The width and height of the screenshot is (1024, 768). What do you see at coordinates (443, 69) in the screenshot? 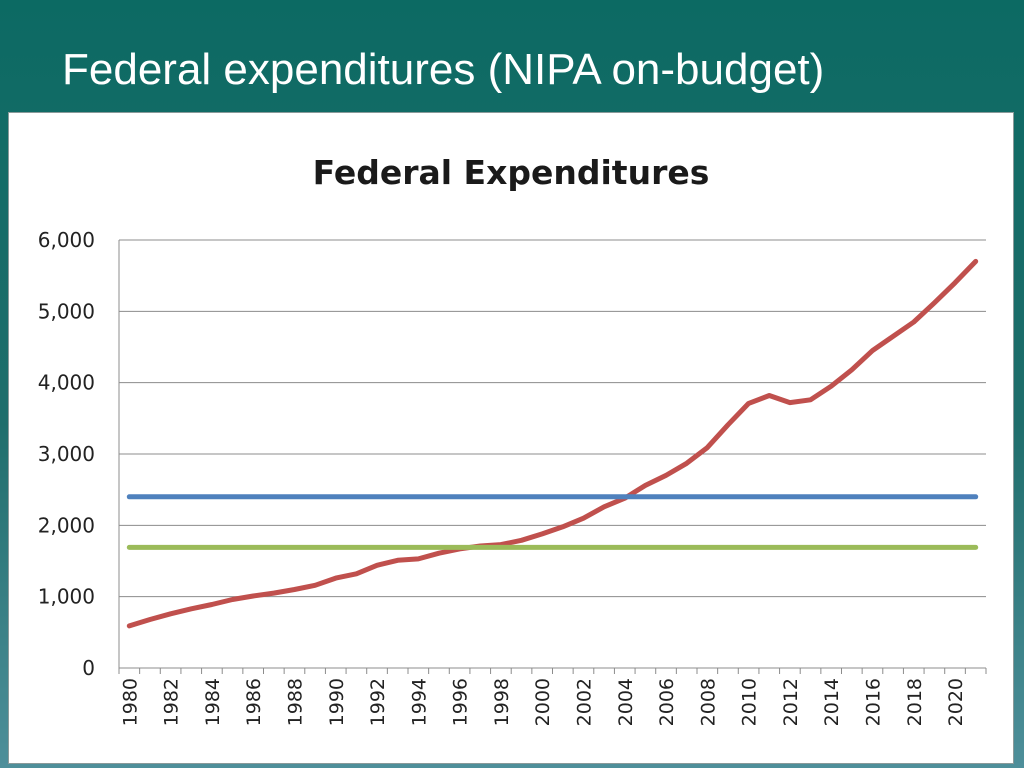
I see `slide-title: Federal expenditures (NIPA on-budget)` at bounding box center [443, 69].